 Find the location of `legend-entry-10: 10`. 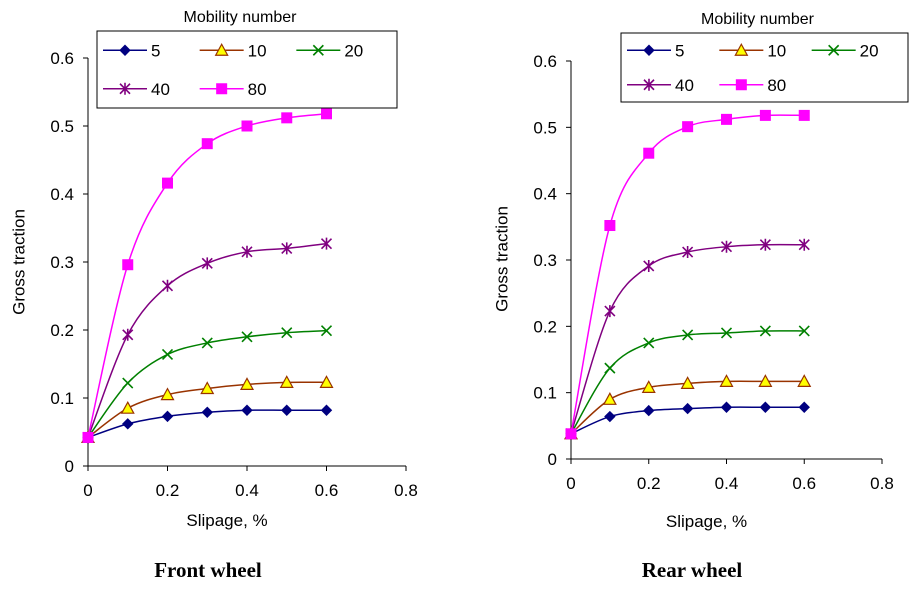

legend-entry-10: 10 is located at coordinates (233, 50).